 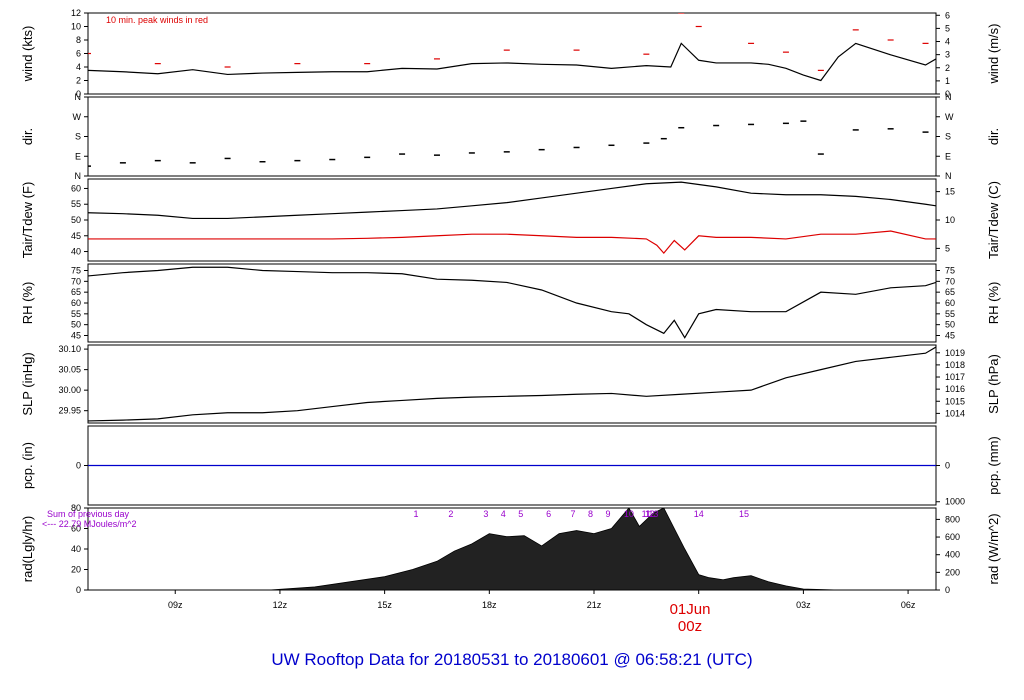 What do you see at coordinates (78, 137) in the screenshot?
I see `dir-y-tick-label: S` at bounding box center [78, 137].